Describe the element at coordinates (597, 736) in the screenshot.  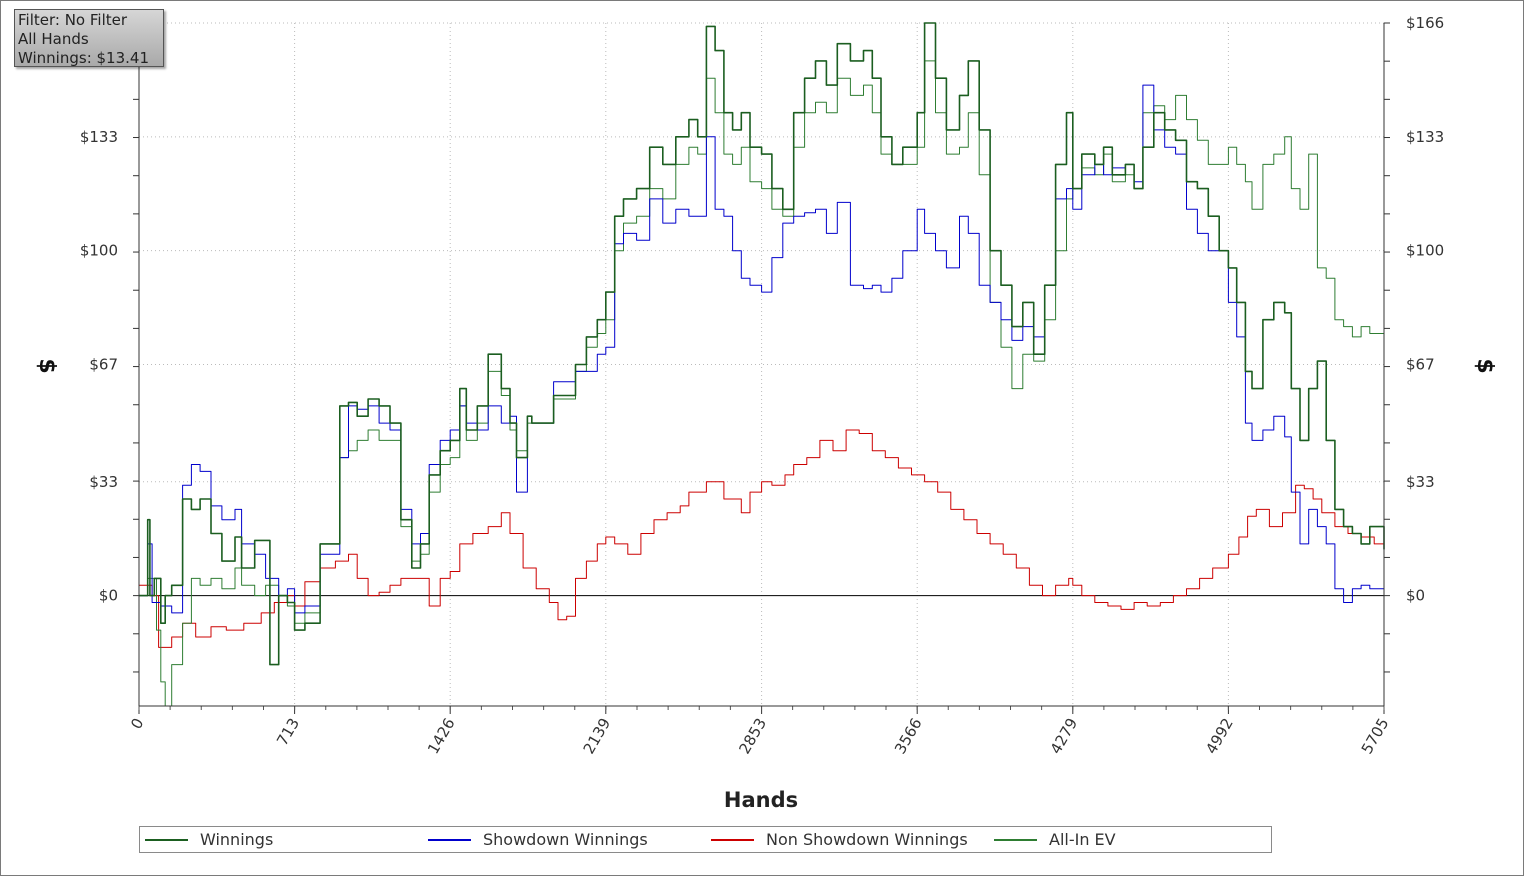
I see `x-tick-label: 2139` at that location.